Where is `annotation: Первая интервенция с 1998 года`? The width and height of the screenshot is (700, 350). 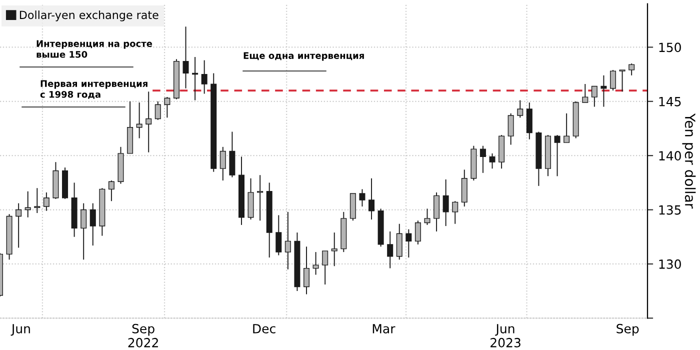 annotation: Первая интервенция с 1998 года is located at coordinates (94, 89).